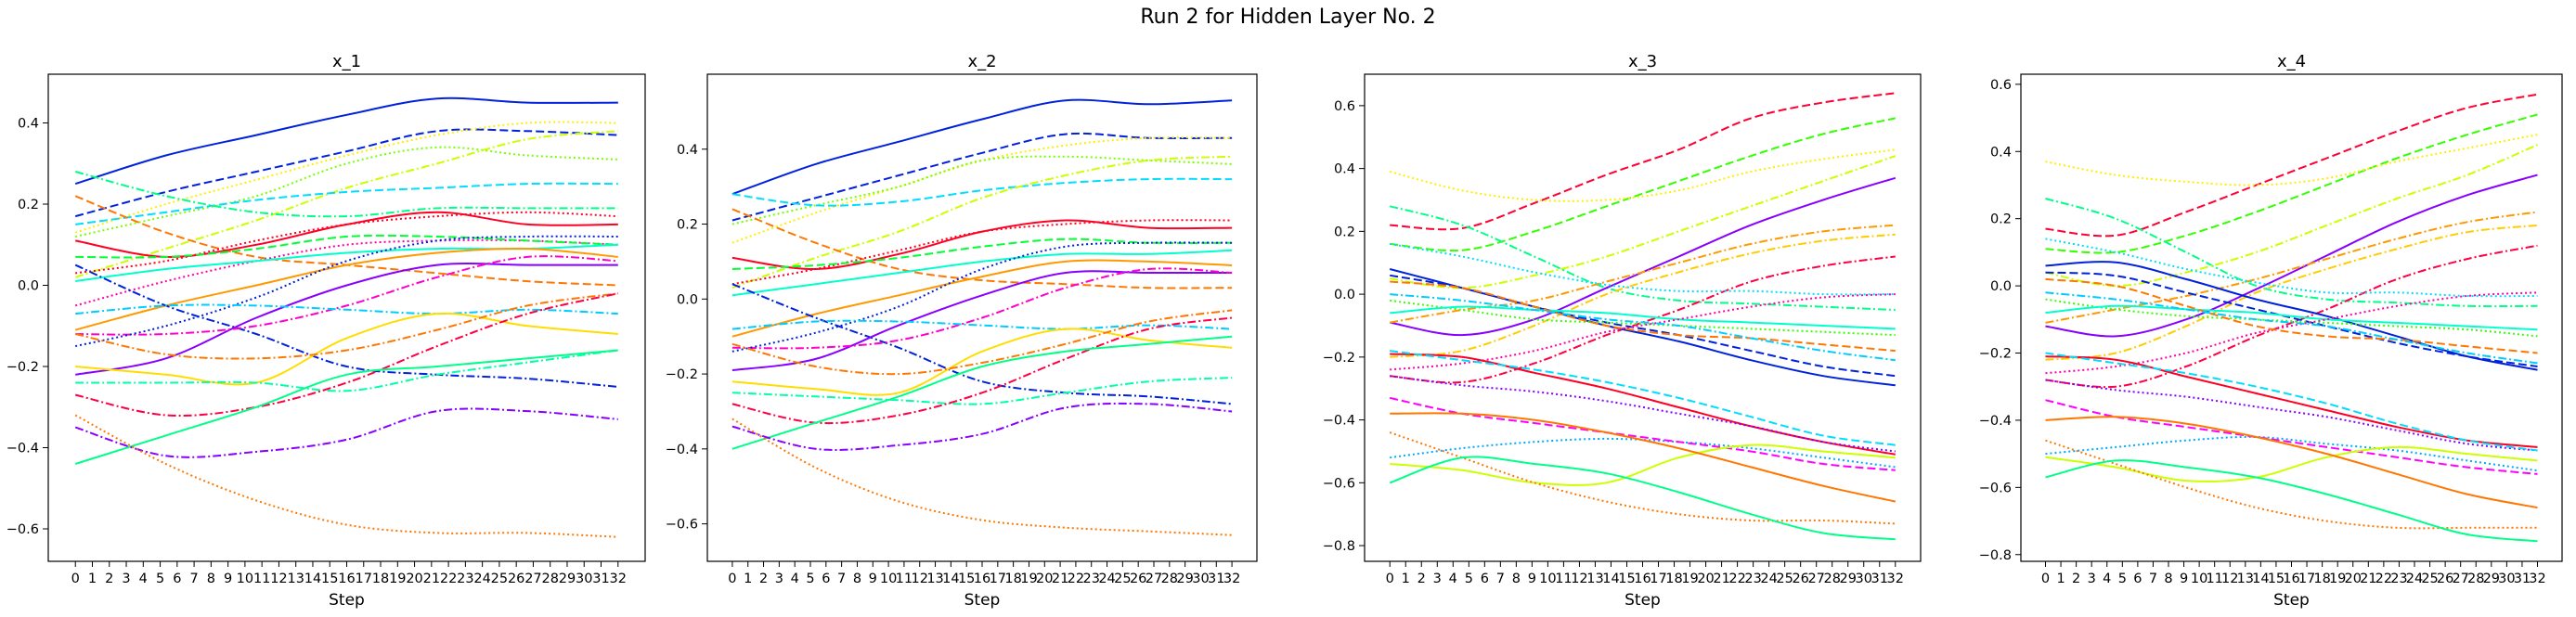  What do you see at coordinates (1200, 579) in the screenshot?
I see `x-tick-label: 30` at bounding box center [1200, 579].